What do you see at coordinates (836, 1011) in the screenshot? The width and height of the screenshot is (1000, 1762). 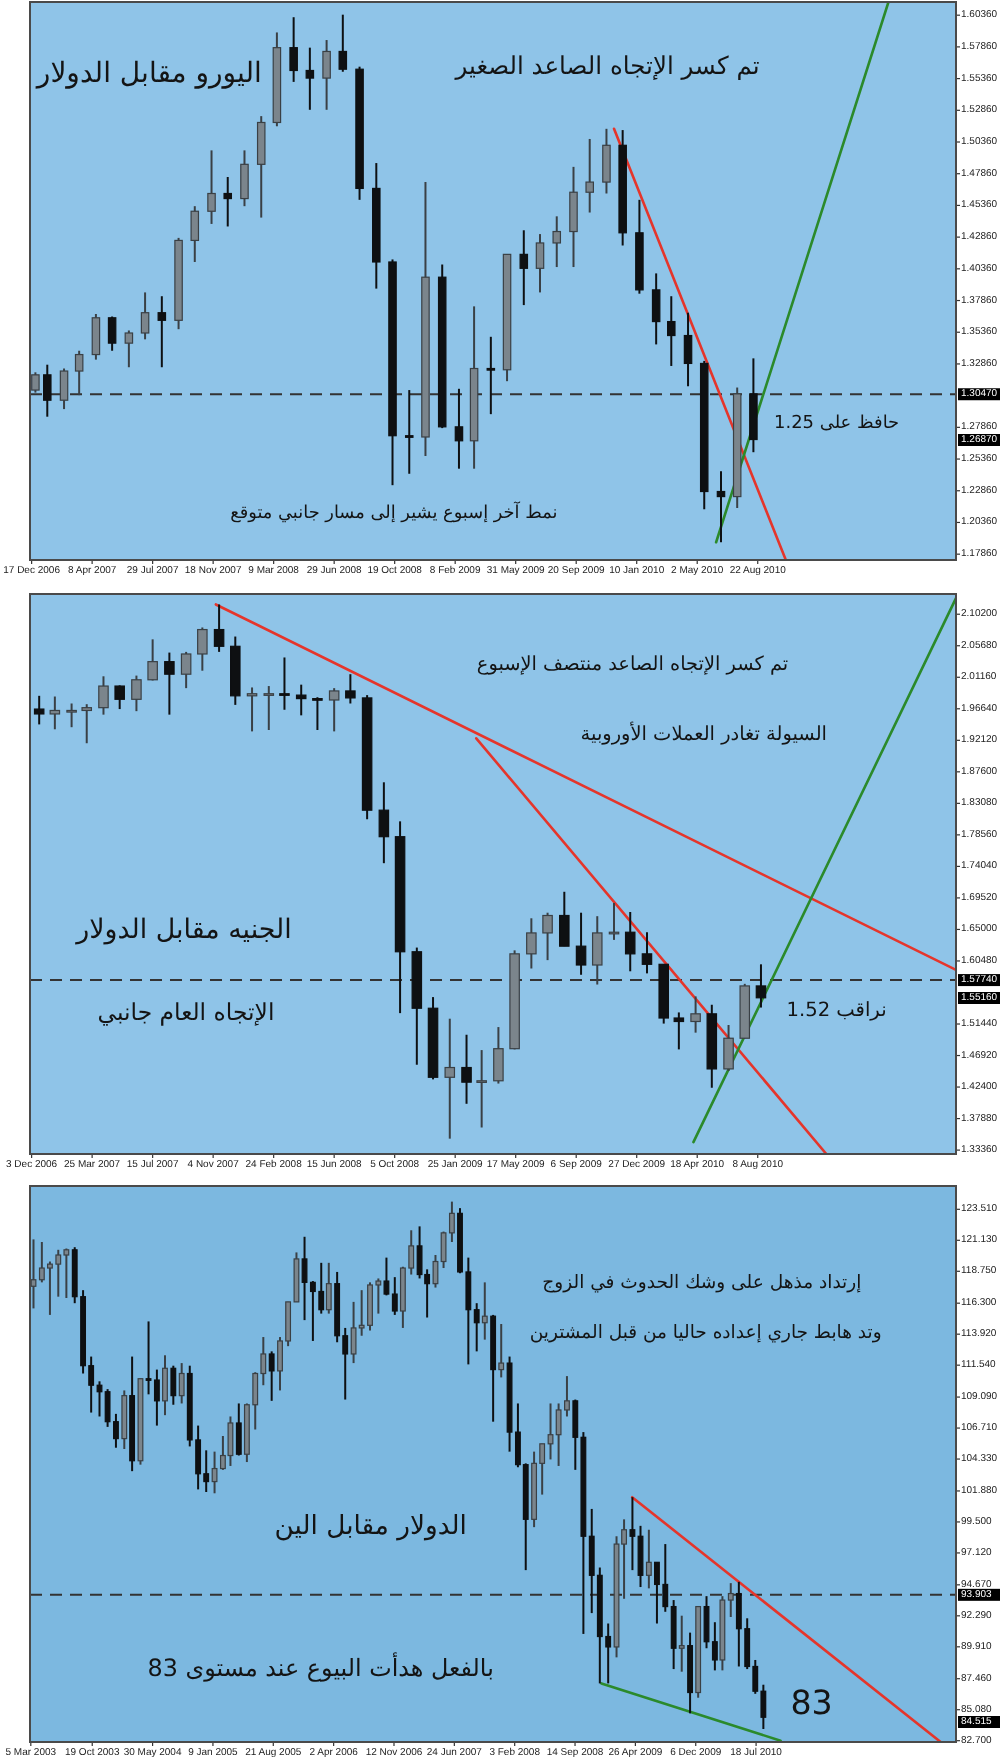 I see `annotation: نراقب 1.52` at bounding box center [836, 1011].